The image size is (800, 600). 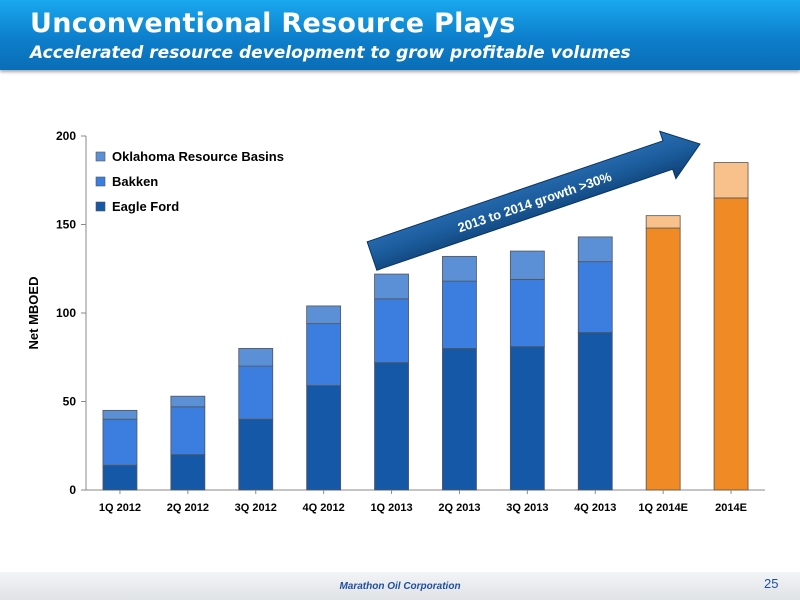 I want to click on y-tick-label: 50, so click(x=70, y=402).